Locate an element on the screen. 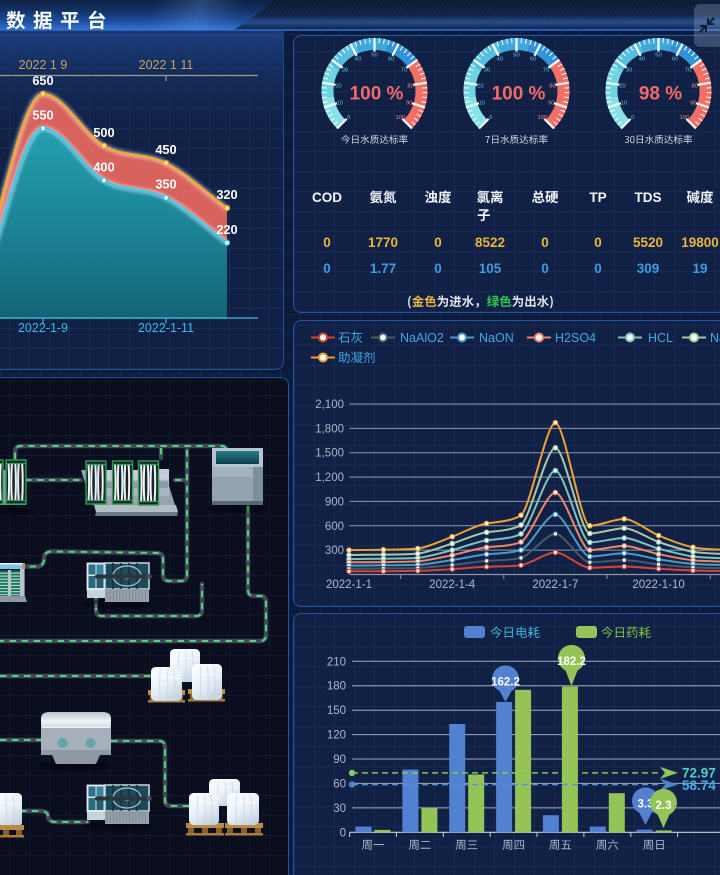 The width and height of the screenshot is (720, 875). svg-text: COD is located at coordinates (327, 197).